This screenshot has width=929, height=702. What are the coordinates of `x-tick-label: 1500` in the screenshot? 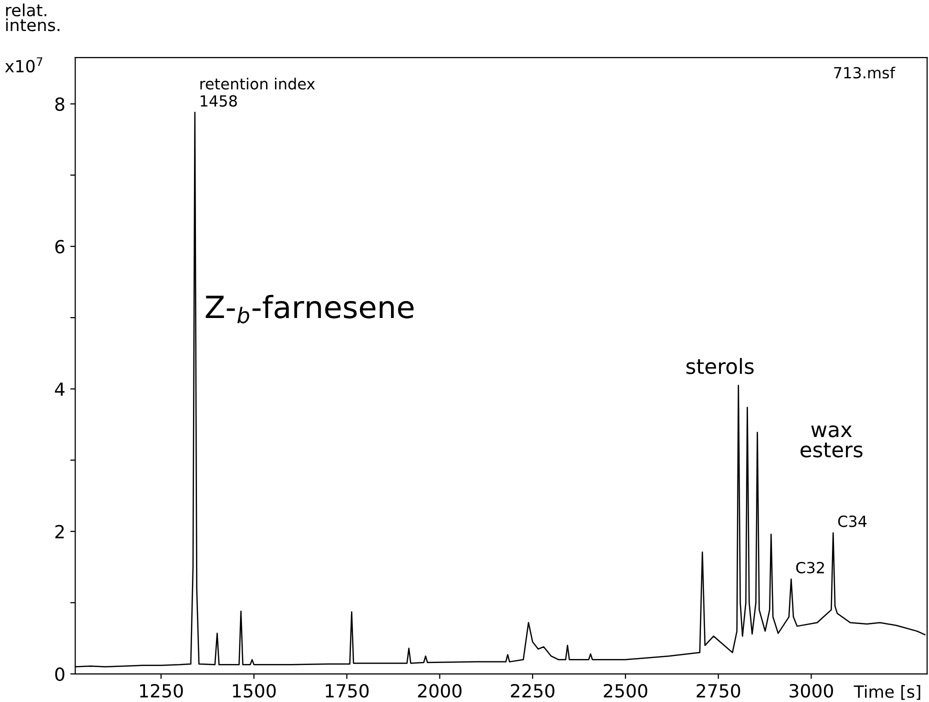 It's located at (254, 691).